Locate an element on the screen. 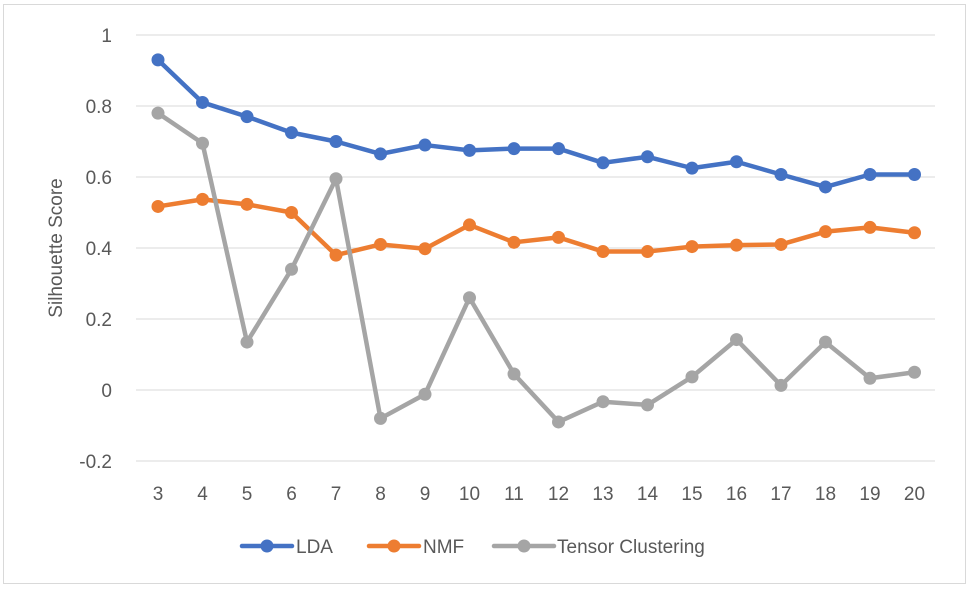 Image resolution: width=971 pixels, height=590 pixels. x-tick-label: 3 is located at coordinates (158, 494).